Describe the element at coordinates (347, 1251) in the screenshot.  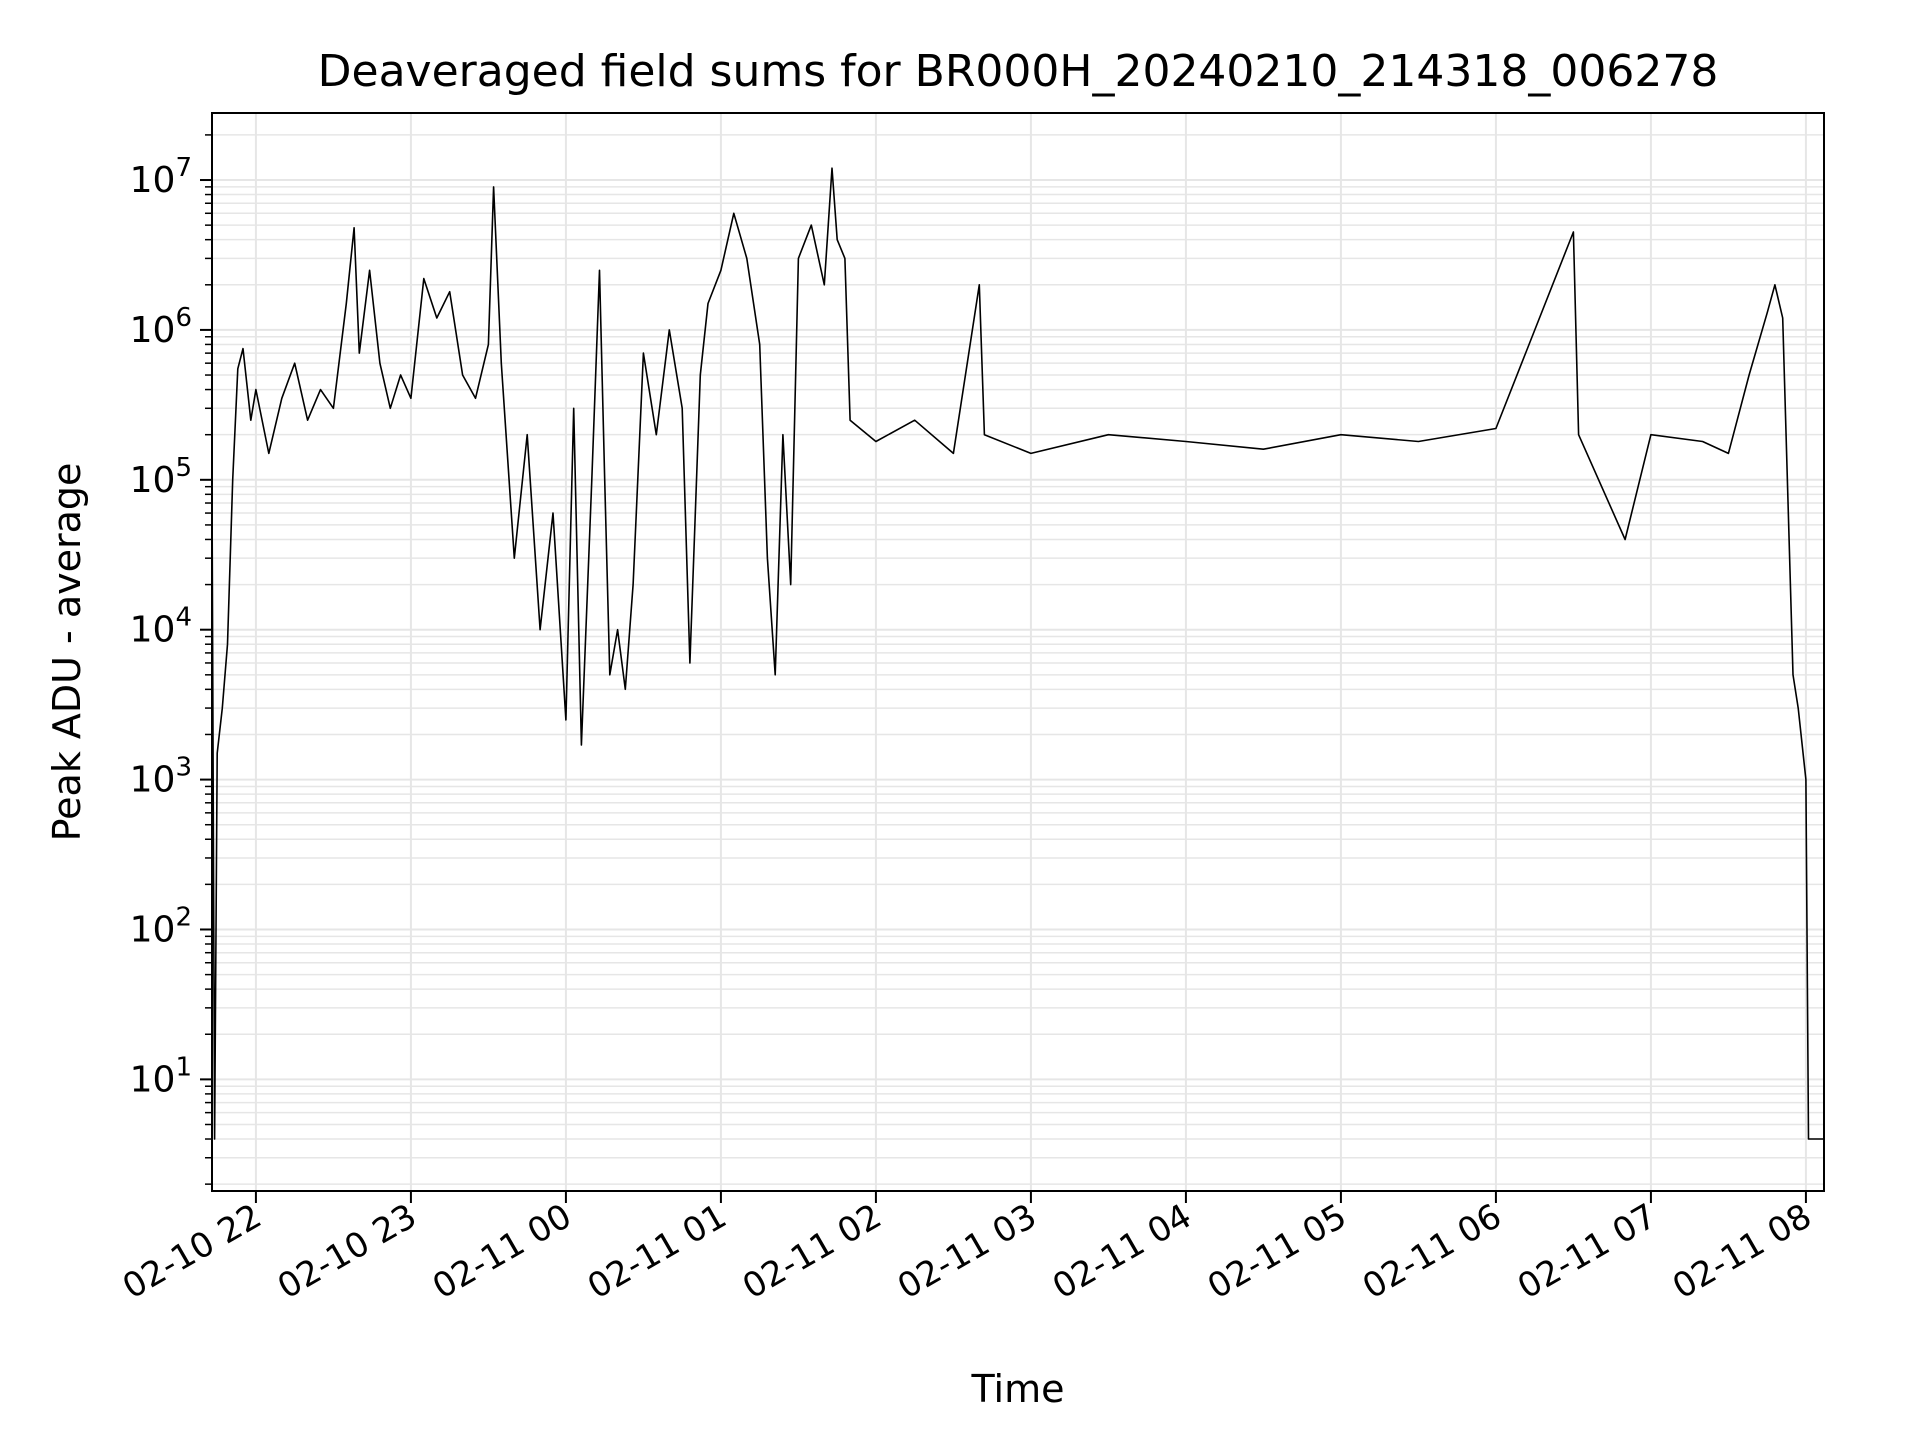
I see `x-tick-label: 02-10 23` at that location.